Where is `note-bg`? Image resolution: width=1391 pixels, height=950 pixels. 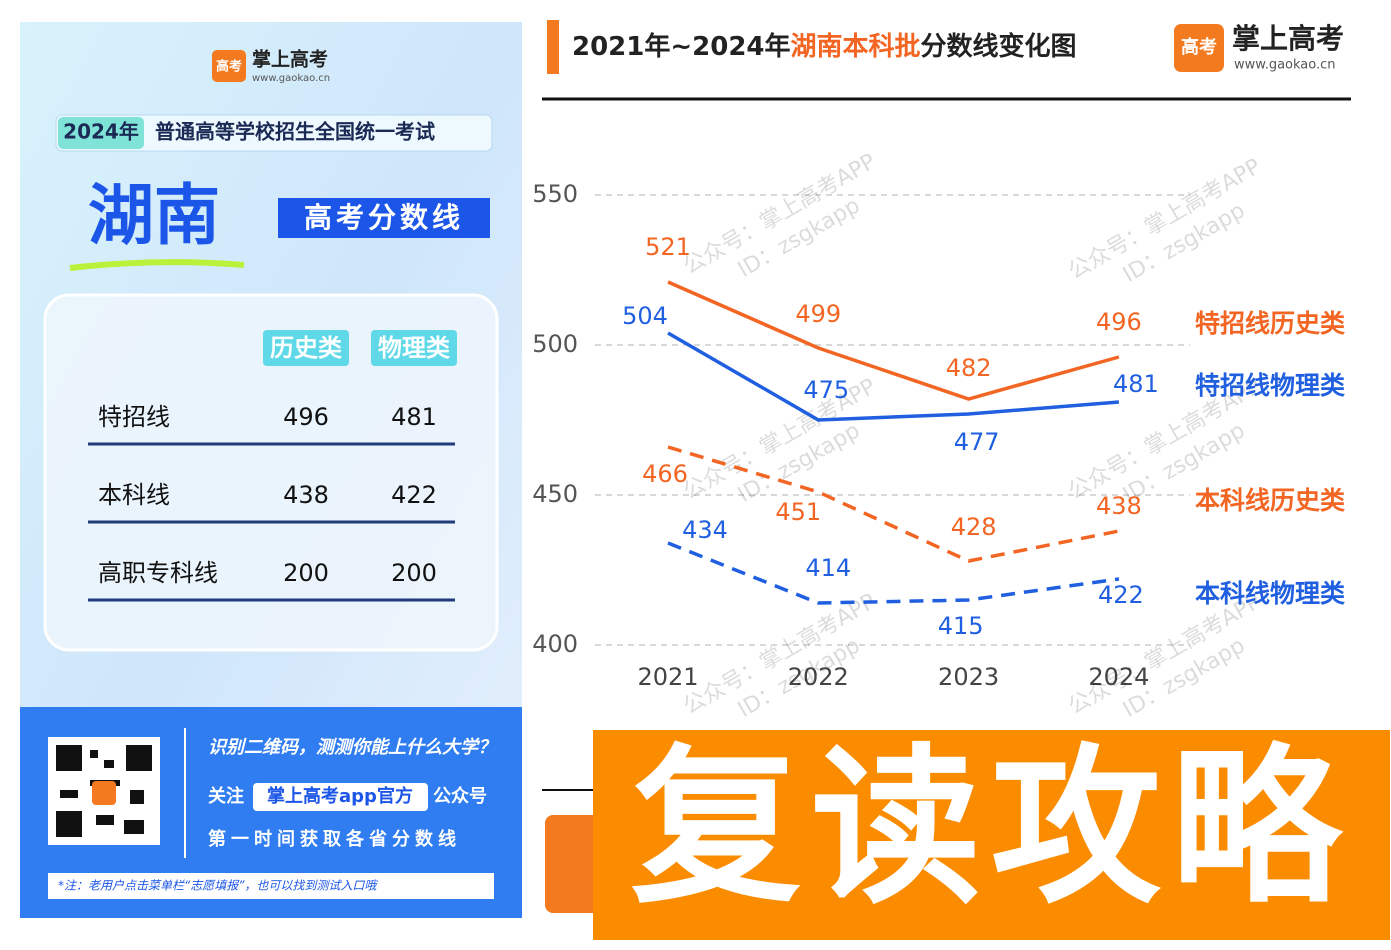 note-bg is located at coordinates (271, 886).